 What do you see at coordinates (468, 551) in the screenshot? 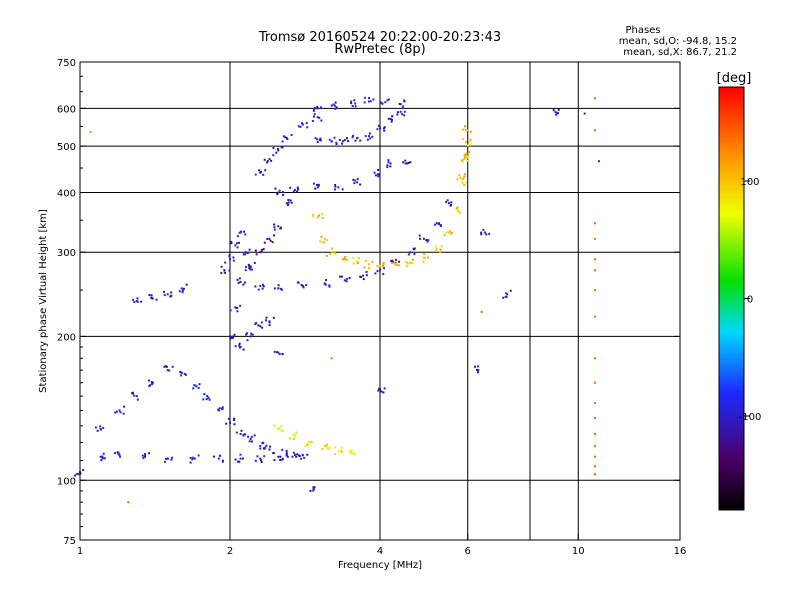
I see `x-tick-label: 6` at bounding box center [468, 551].